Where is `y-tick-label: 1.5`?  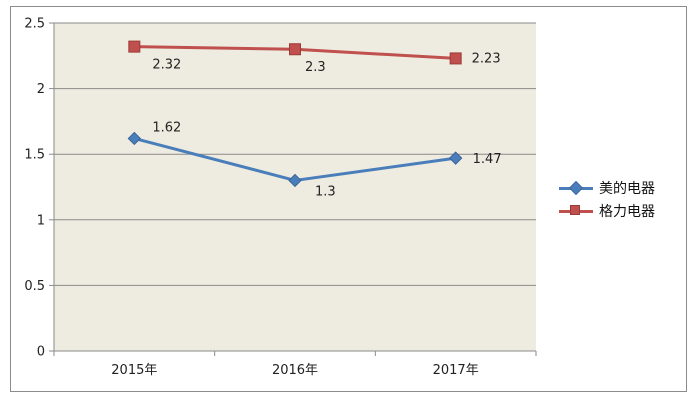
y-tick-label: 1.5 is located at coordinates (34, 155).